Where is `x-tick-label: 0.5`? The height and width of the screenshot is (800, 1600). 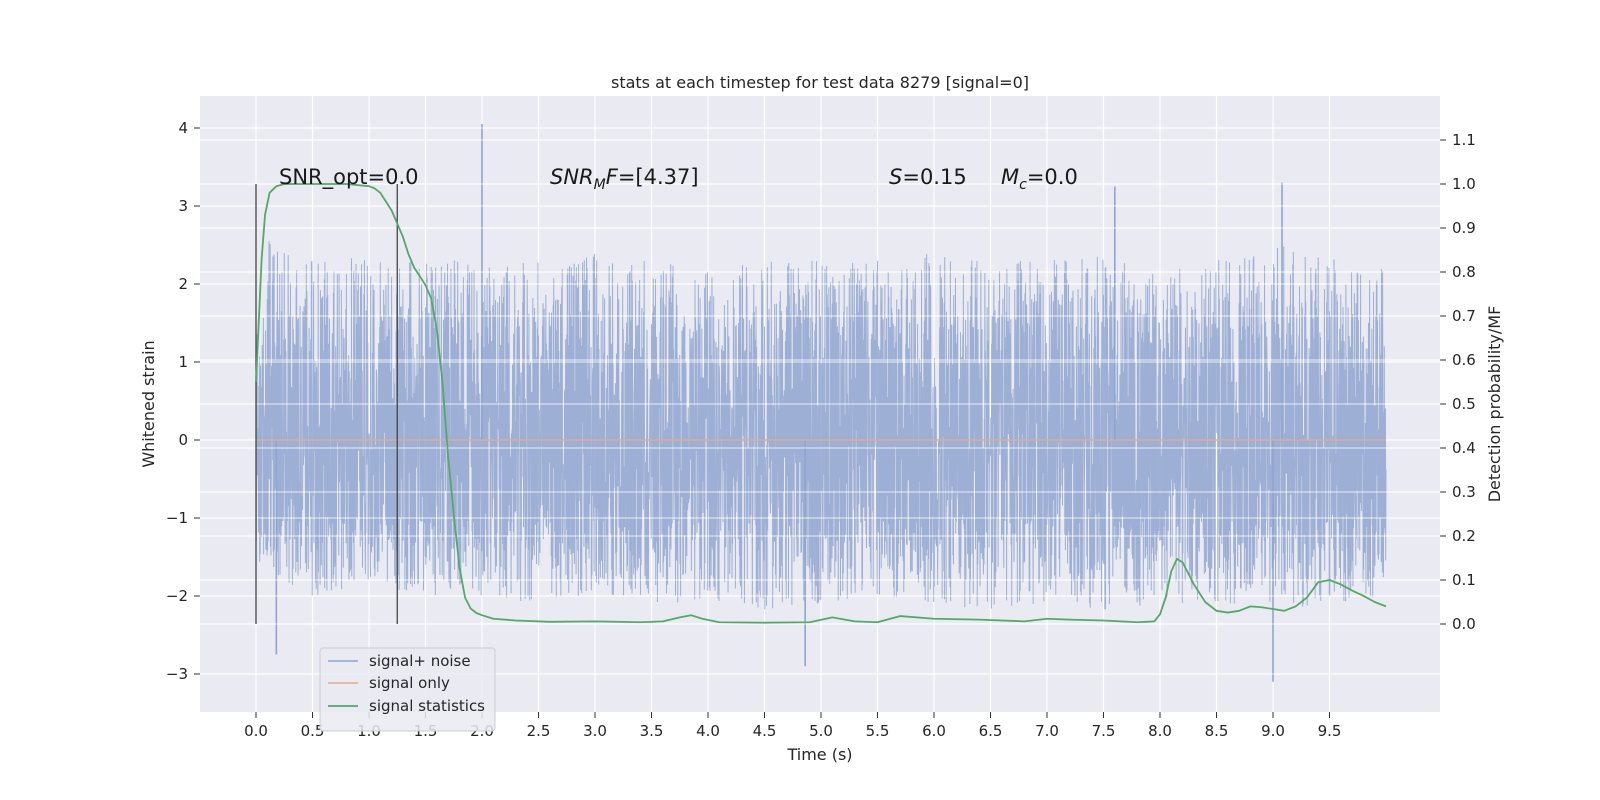 x-tick-label: 0.5 is located at coordinates (313, 731).